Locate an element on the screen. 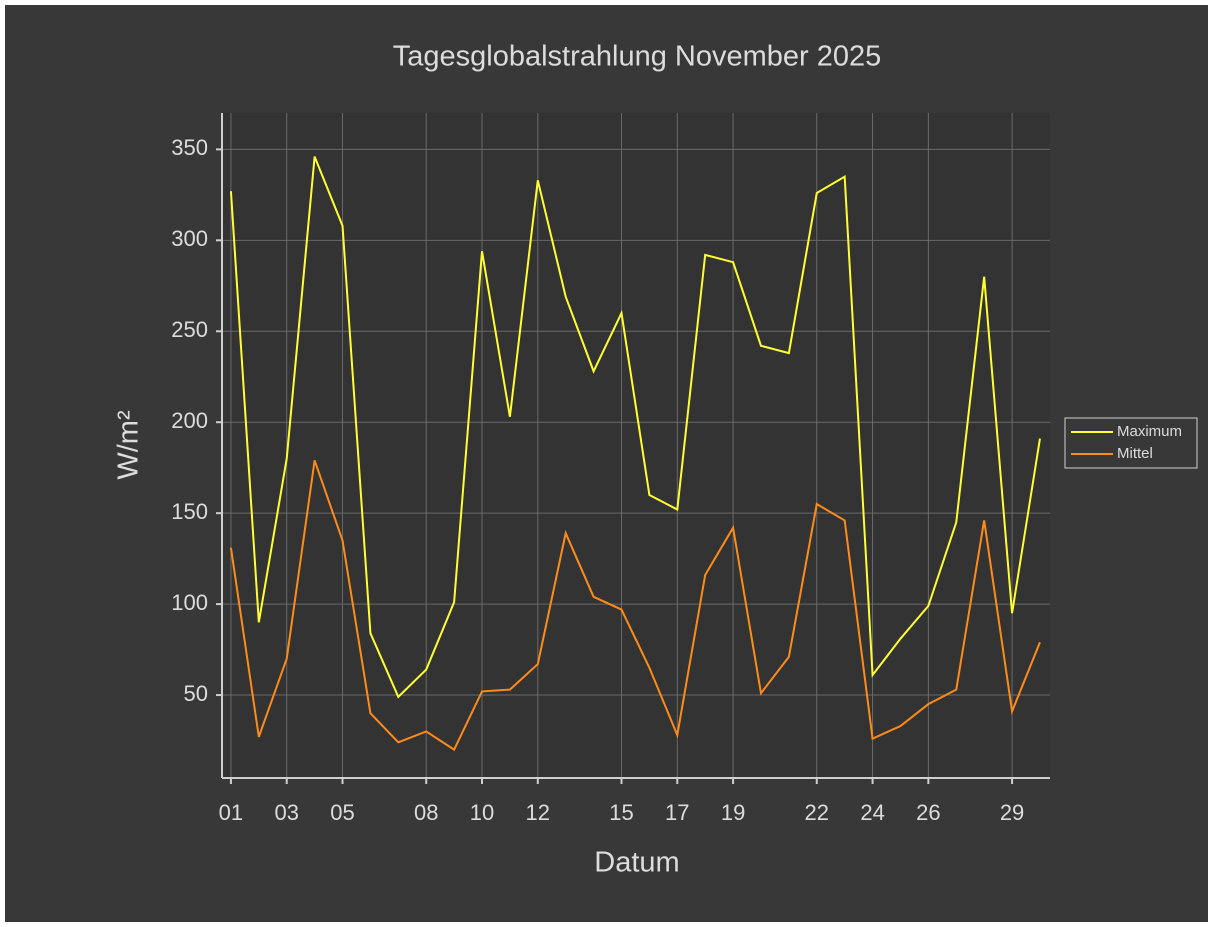  y-tick-label: 150 is located at coordinates (189, 511).